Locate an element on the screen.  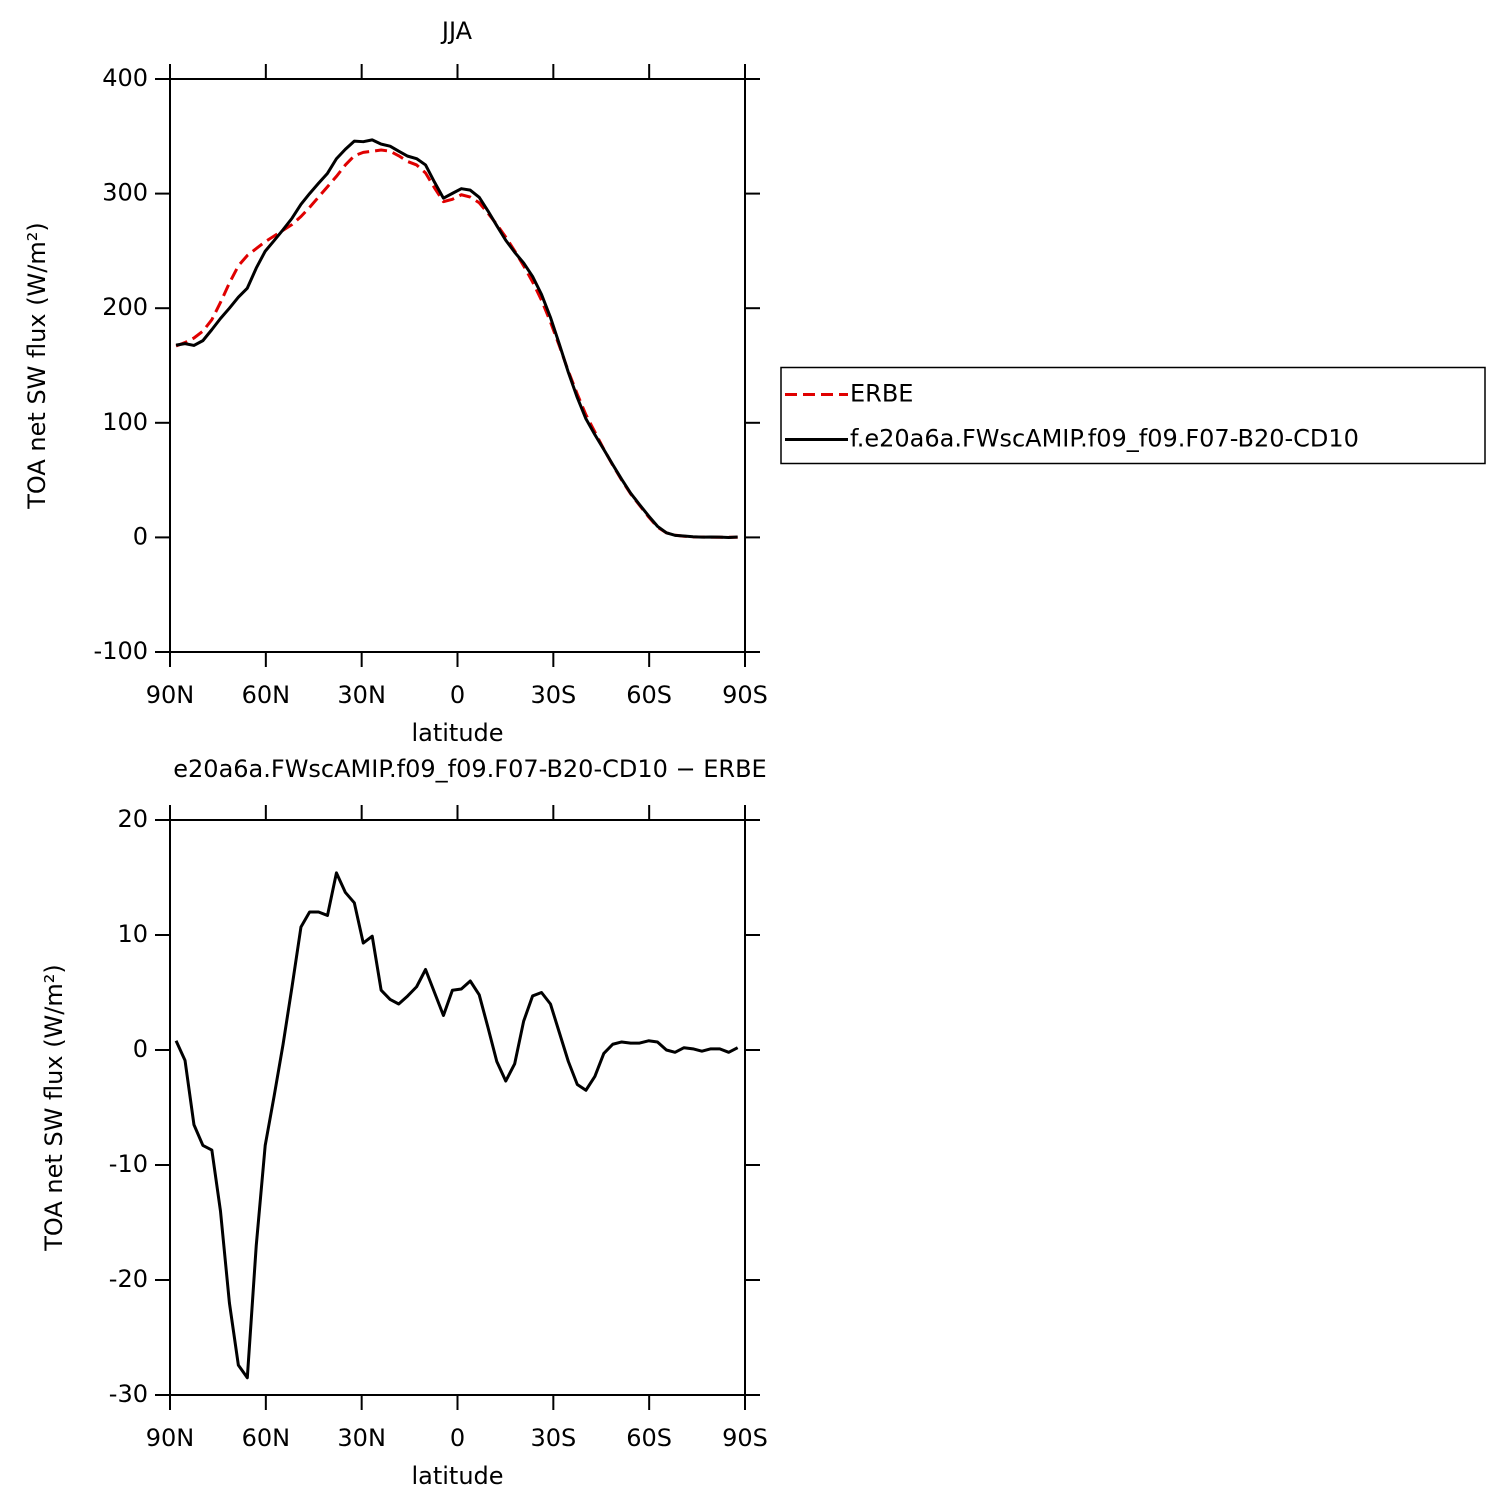
y-tick-label: -100 is located at coordinates (121, 651).